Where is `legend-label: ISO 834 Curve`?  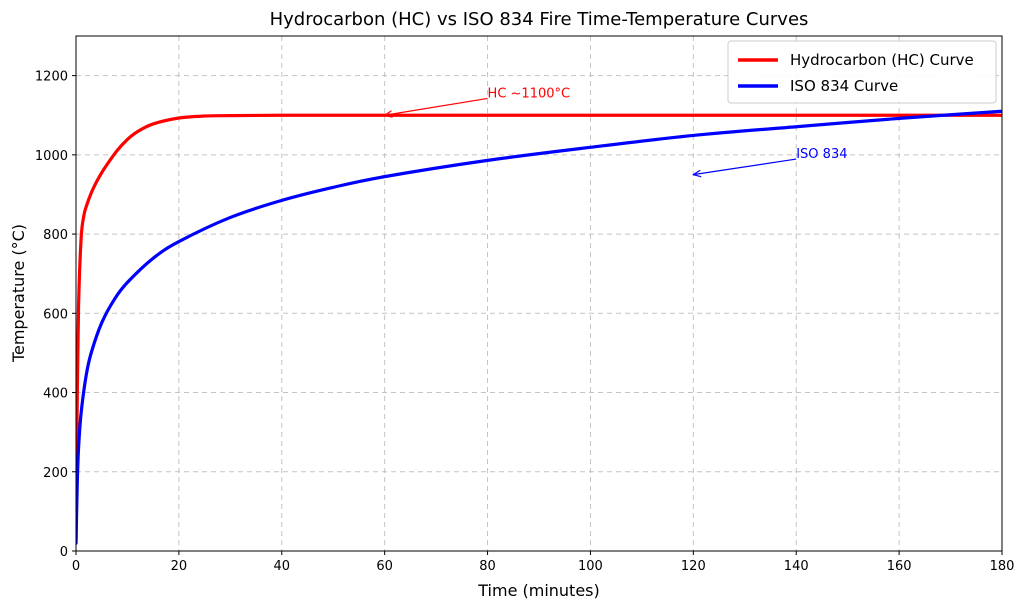 legend-label: ISO 834 Curve is located at coordinates (844, 86).